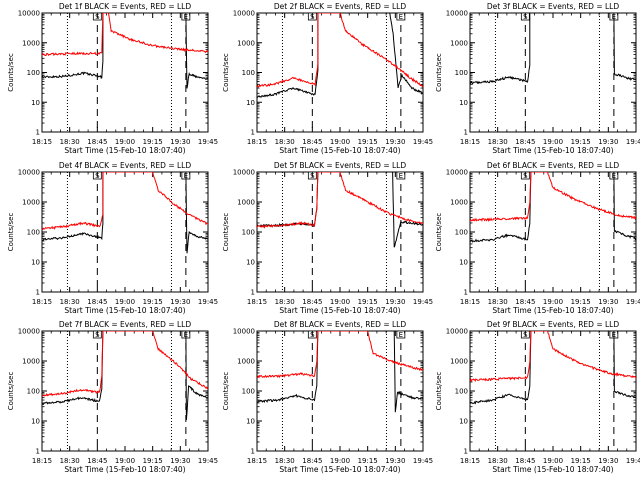 The width and height of the screenshot is (640, 480). Describe the element at coordinates (340, 324) in the screenshot. I see `panel-title: Det 8f BLACK = Events, RED = LLD` at that location.